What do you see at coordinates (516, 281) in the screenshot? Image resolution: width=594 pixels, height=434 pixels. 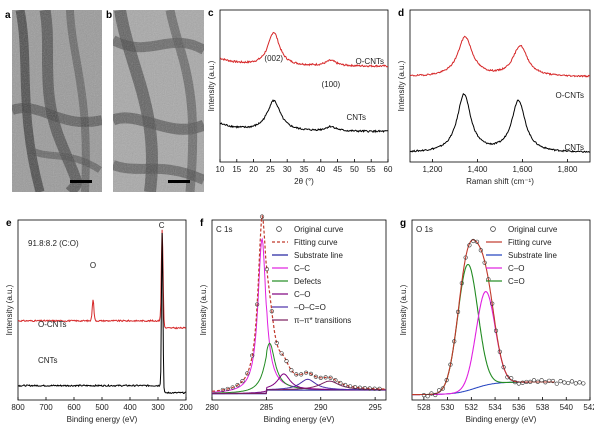 I see `legend-item: C=O` at bounding box center [516, 281].